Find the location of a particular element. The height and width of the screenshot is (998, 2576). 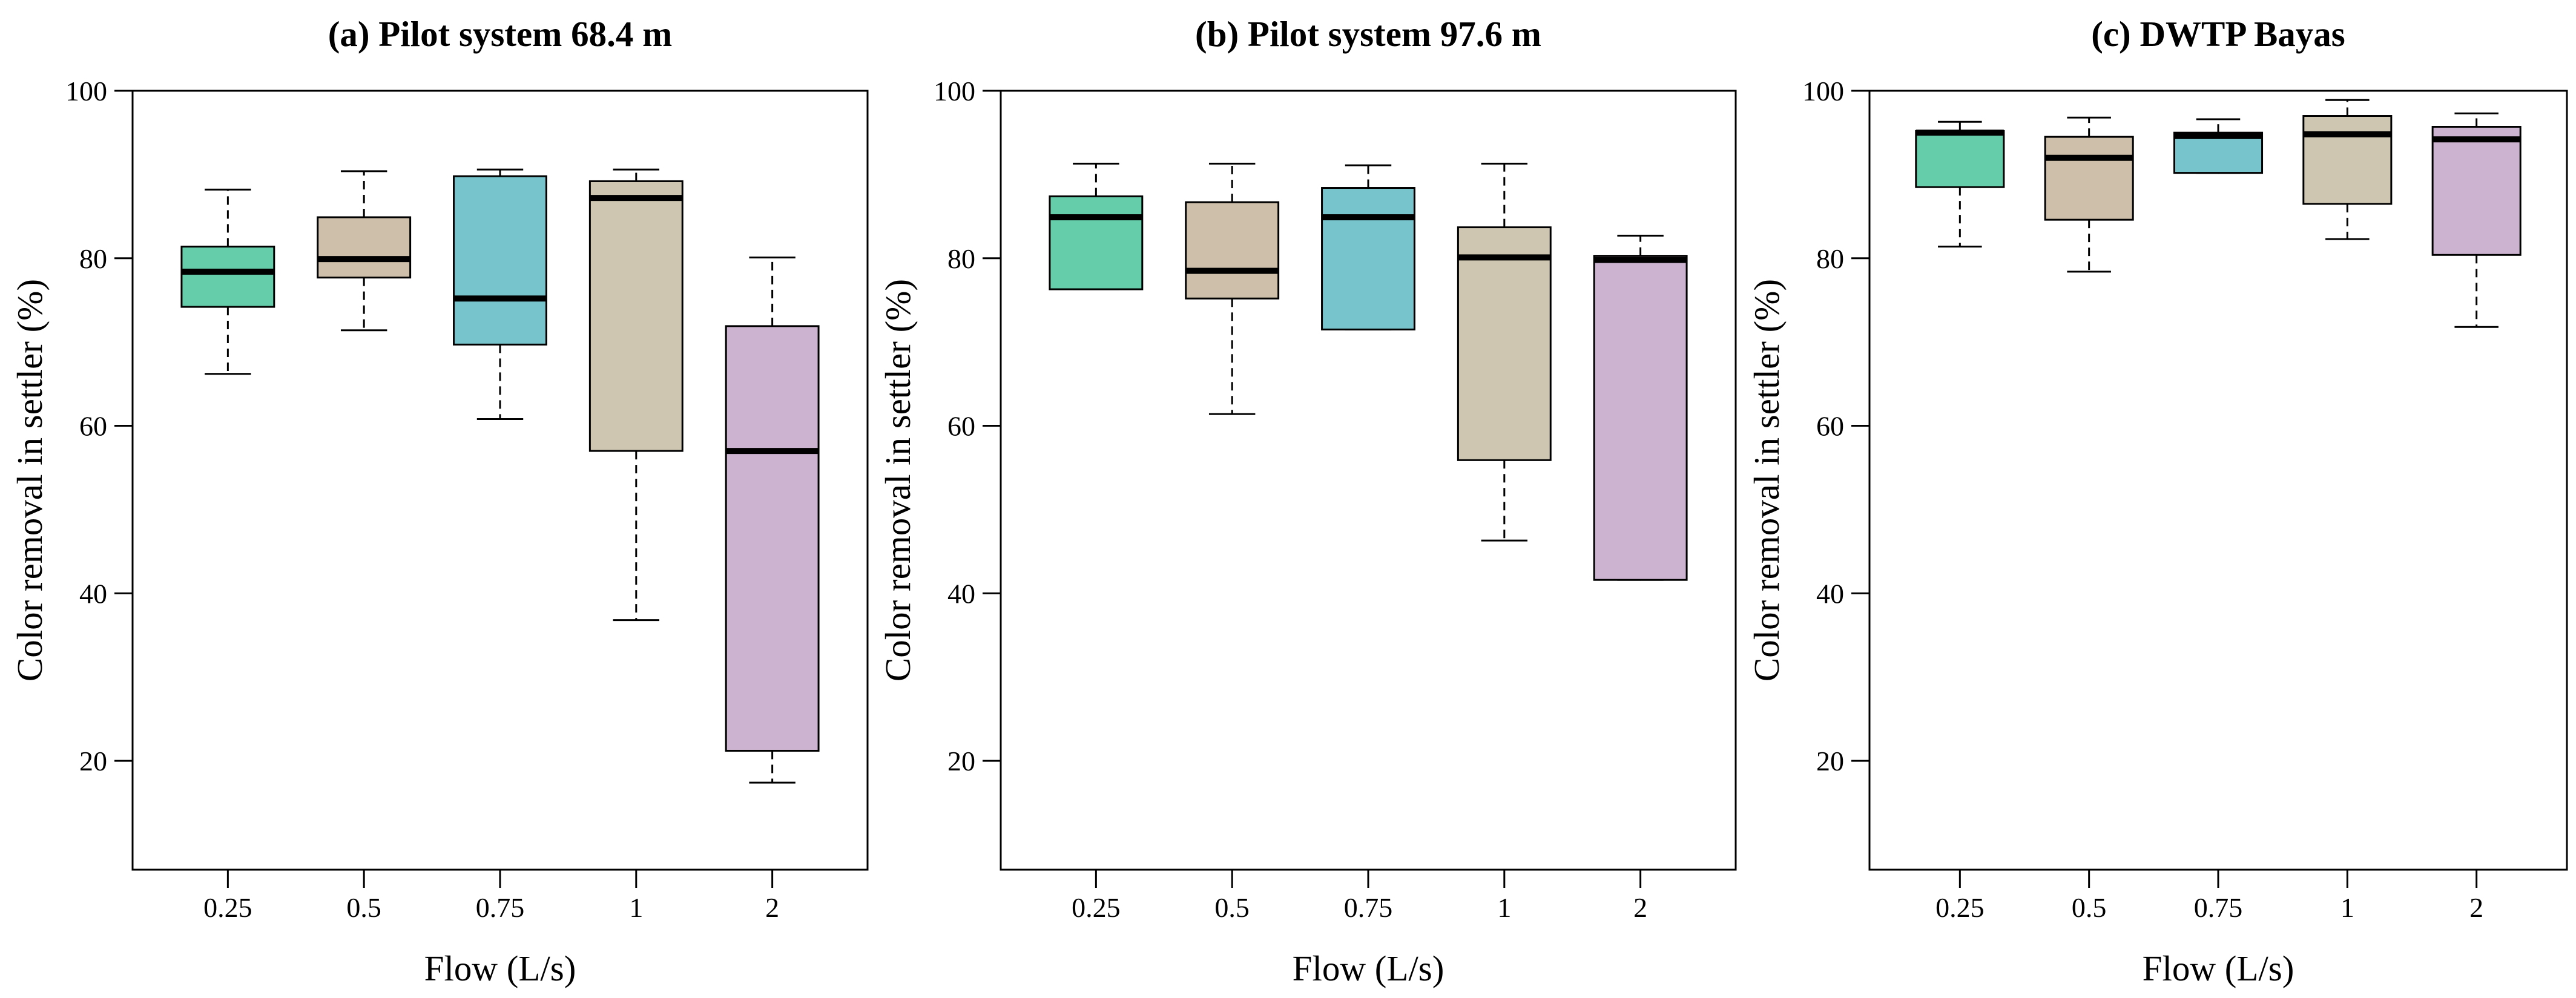

chart-title: (b) Pilot system 97.6 m is located at coordinates (1368, 34).